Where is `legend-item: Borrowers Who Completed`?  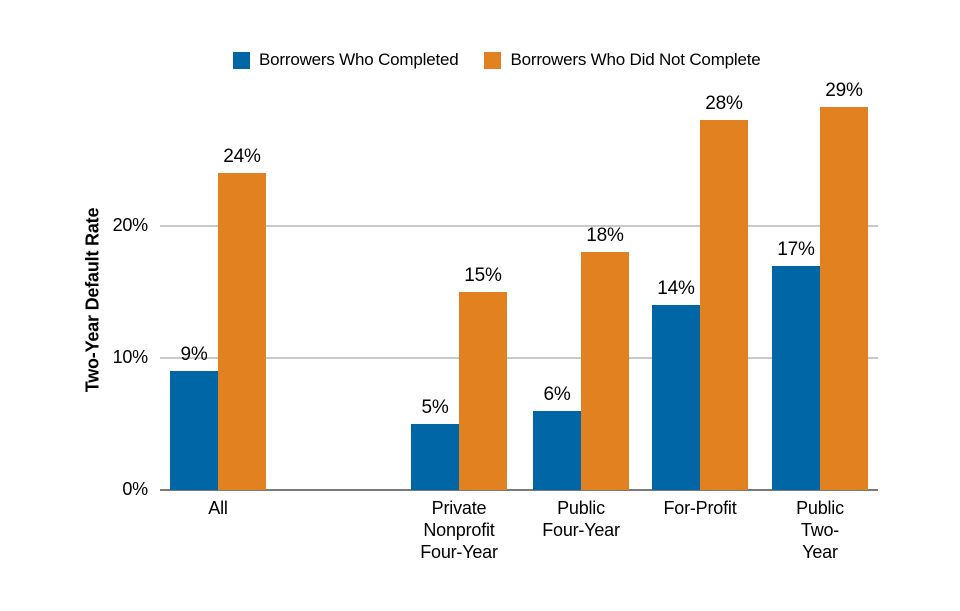
legend-item: Borrowers Who Completed is located at coordinates (346, 60).